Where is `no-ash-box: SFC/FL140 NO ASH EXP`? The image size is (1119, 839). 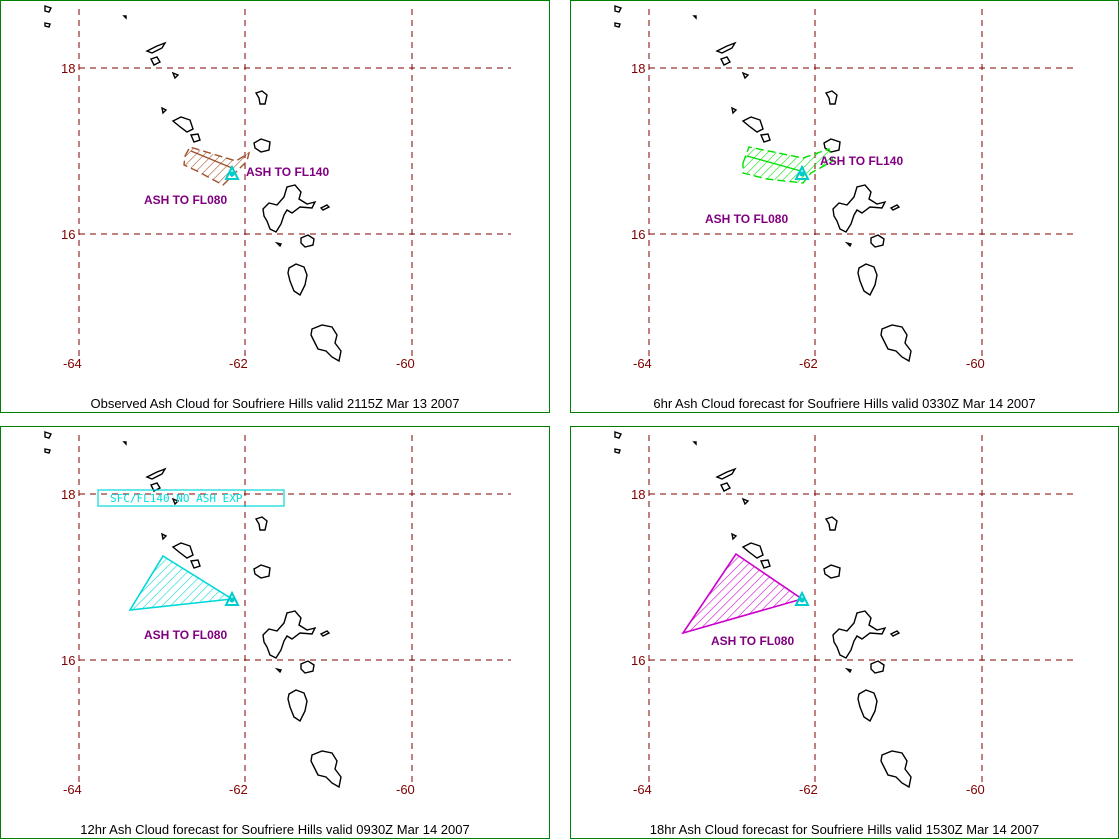 no-ash-box: SFC/FL140 NO ASH EXP is located at coordinates (191, 498).